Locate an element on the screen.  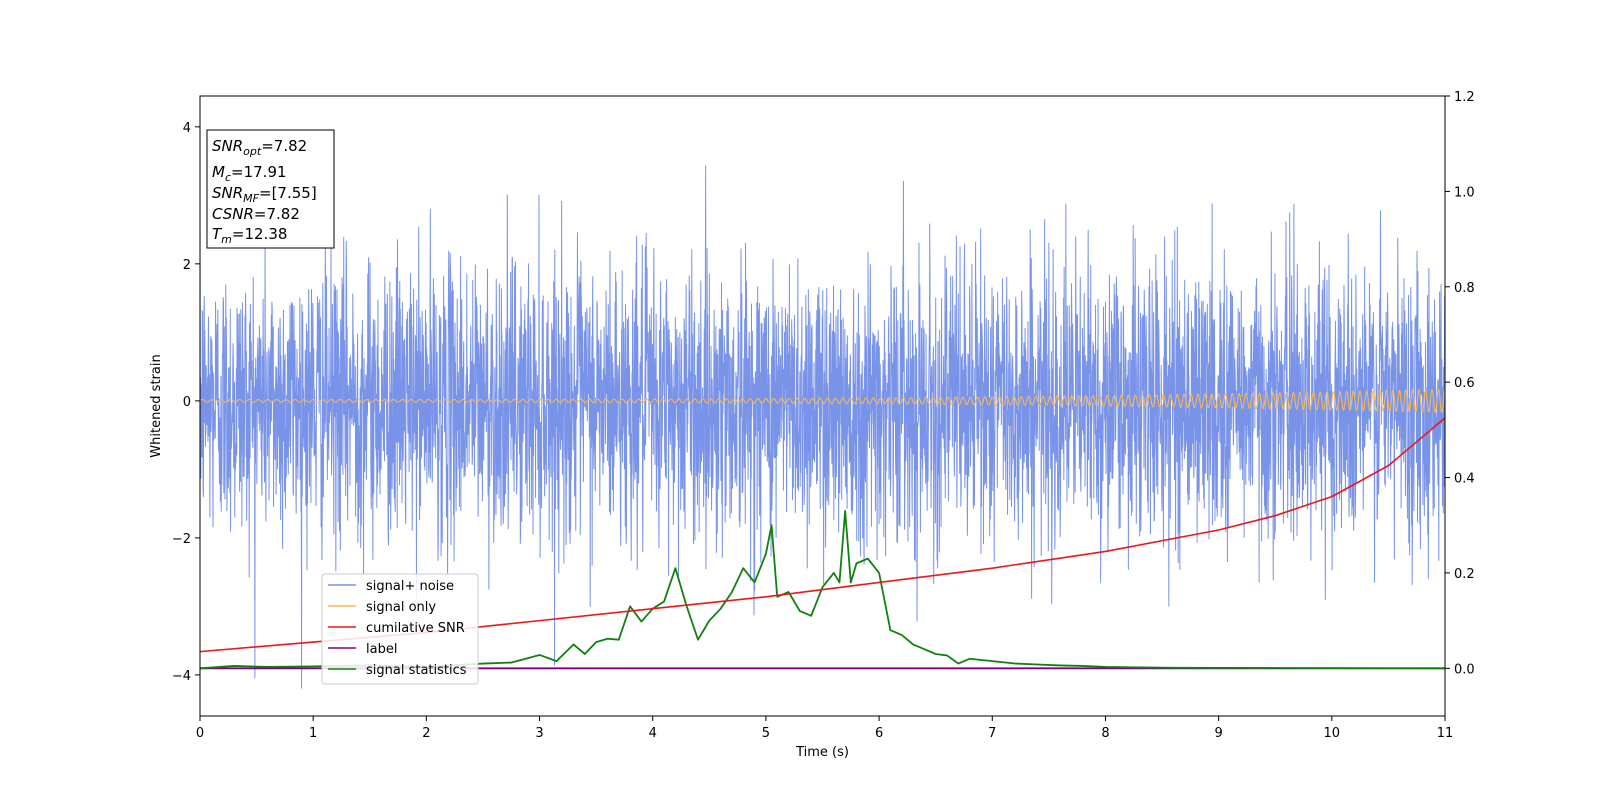
x-tick-label: 4 is located at coordinates (653, 733).